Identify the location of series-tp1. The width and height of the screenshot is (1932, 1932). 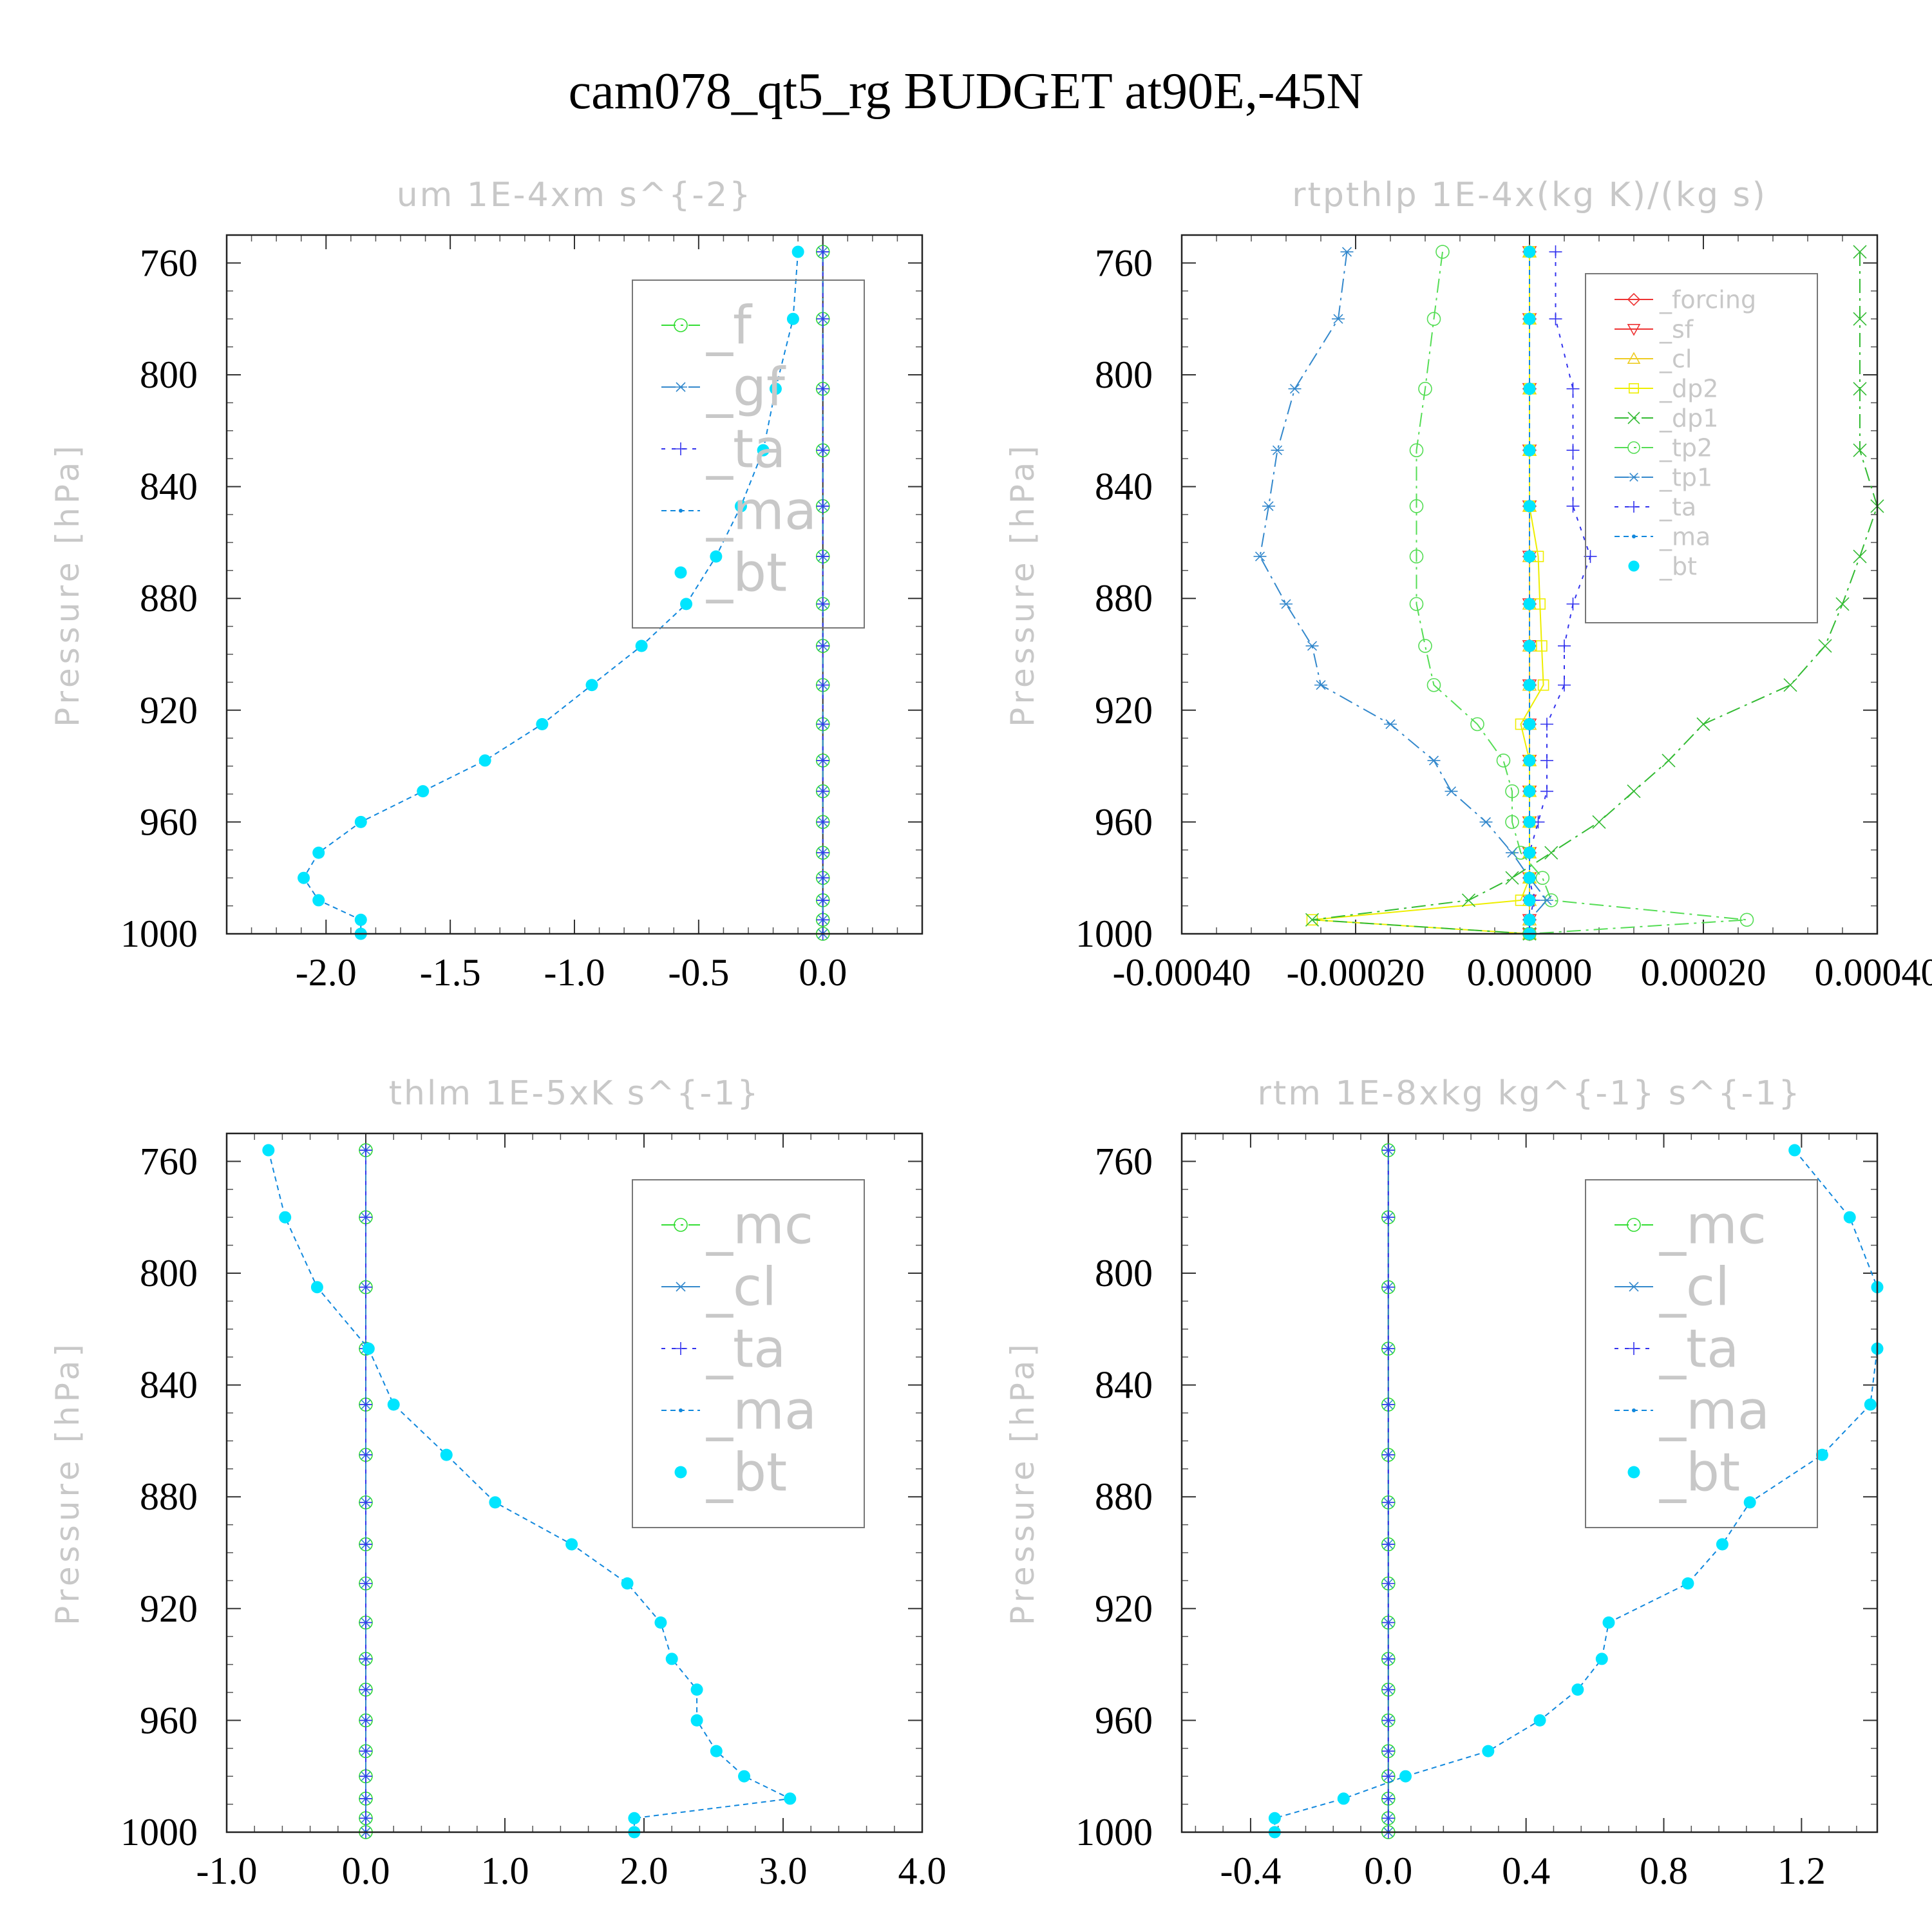
(1403, 593).